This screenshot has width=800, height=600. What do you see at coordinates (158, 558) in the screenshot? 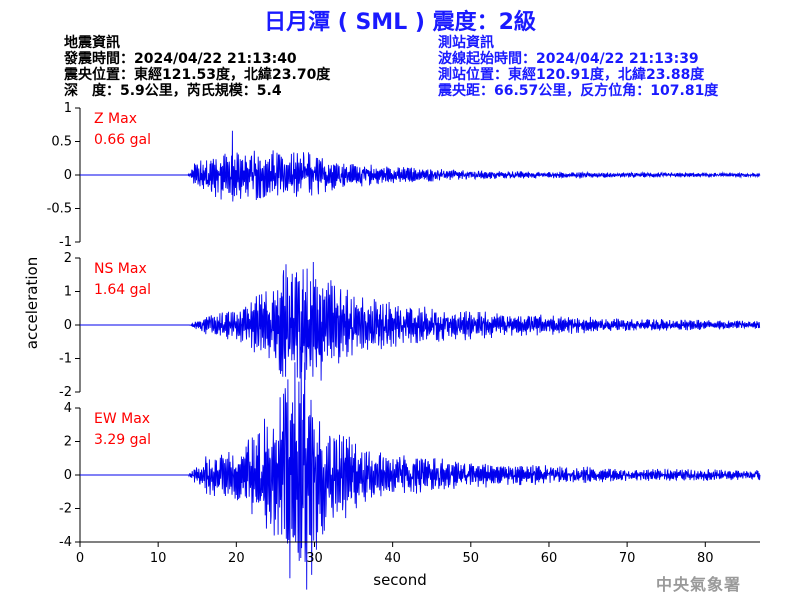
I see `x-tick-label: 10` at bounding box center [158, 558].